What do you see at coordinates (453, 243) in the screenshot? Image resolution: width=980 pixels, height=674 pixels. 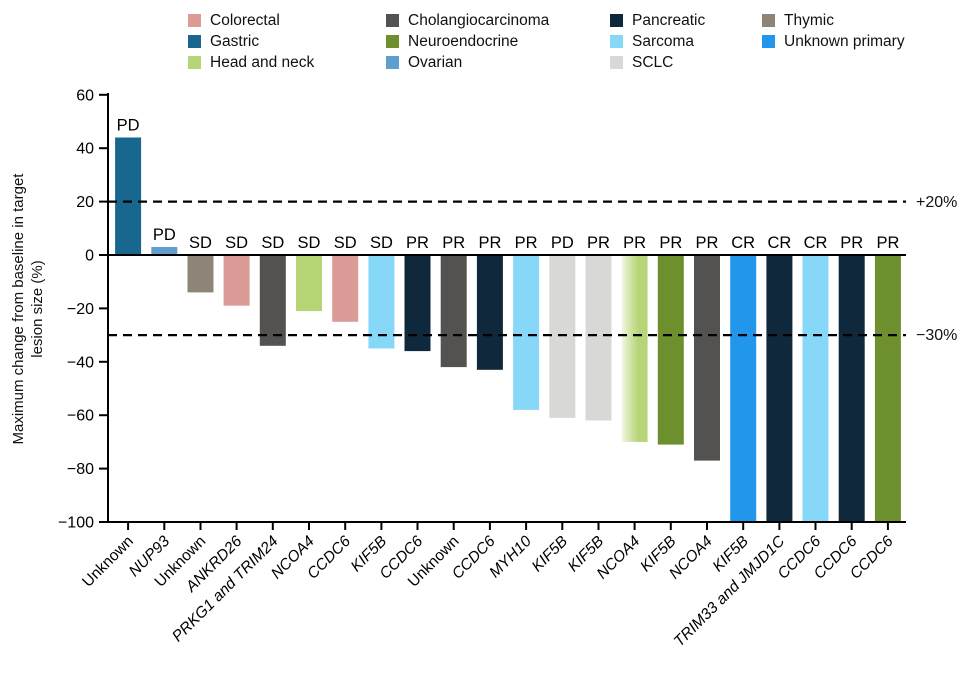 I see `response-label-pr-10: PR` at bounding box center [453, 243].